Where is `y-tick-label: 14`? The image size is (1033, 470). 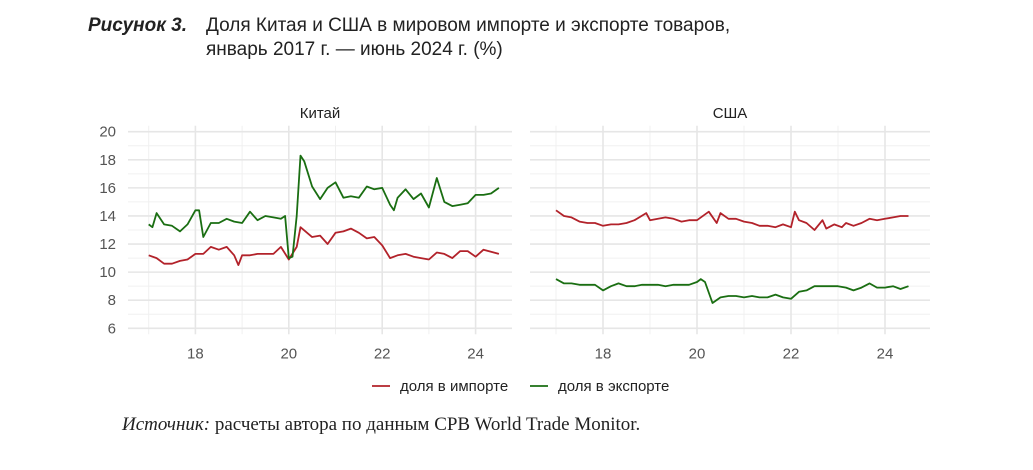 y-tick-label: 14 is located at coordinates (107, 216).